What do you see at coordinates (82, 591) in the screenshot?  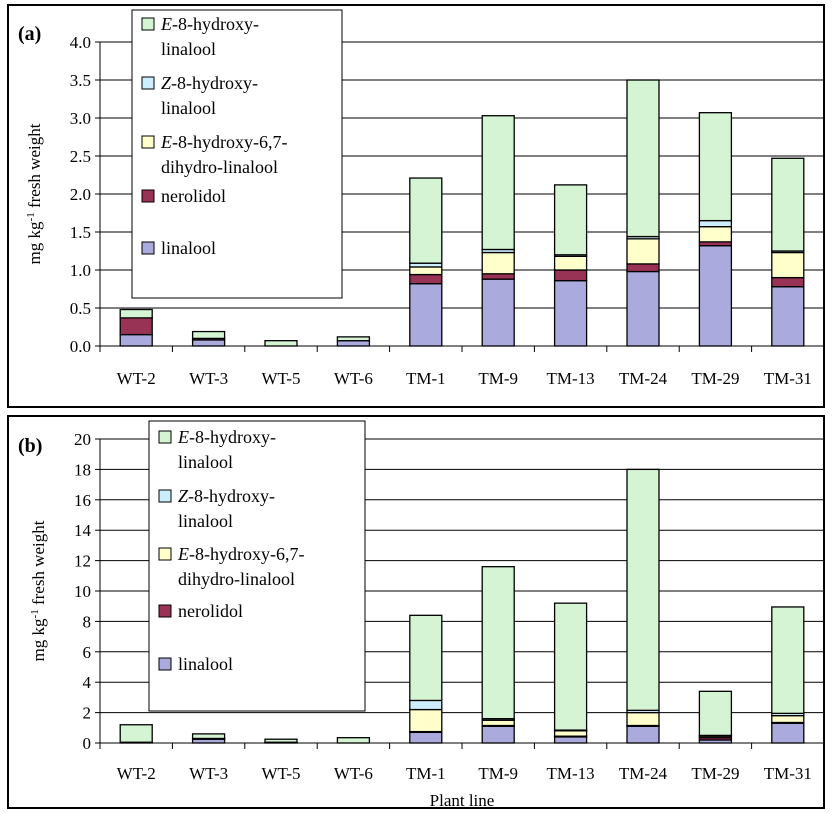 I see `y-tick-label: 10` at bounding box center [82, 591].